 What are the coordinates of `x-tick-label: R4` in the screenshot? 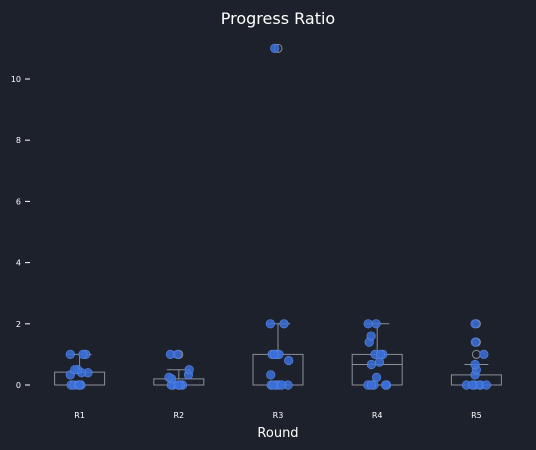 It's located at (377, 415).